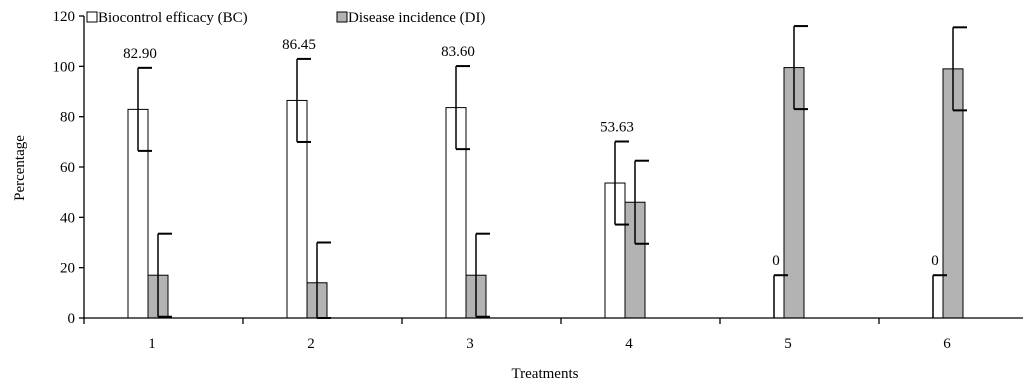  I want to click on y-axis-title: Percentage, so click(20, 168).